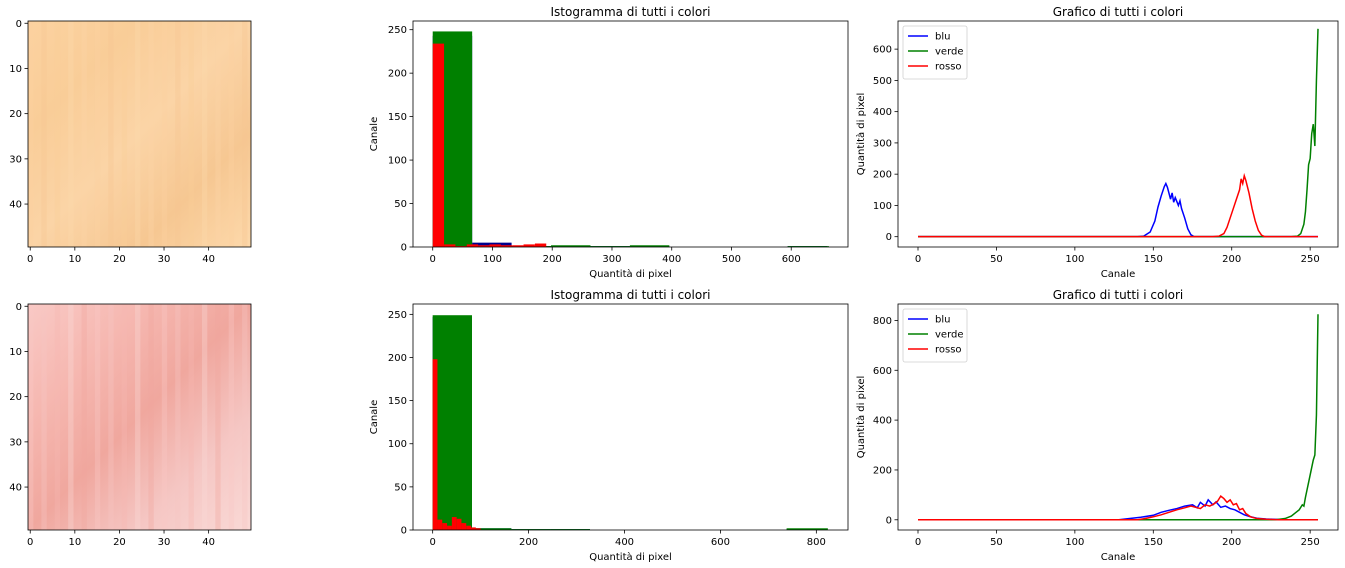 The image size is (1345, 568). What do you see at coordinates (74, 542) in the screenshot?
I see `x-tick-label: 10` at bounding box center [74, 542].